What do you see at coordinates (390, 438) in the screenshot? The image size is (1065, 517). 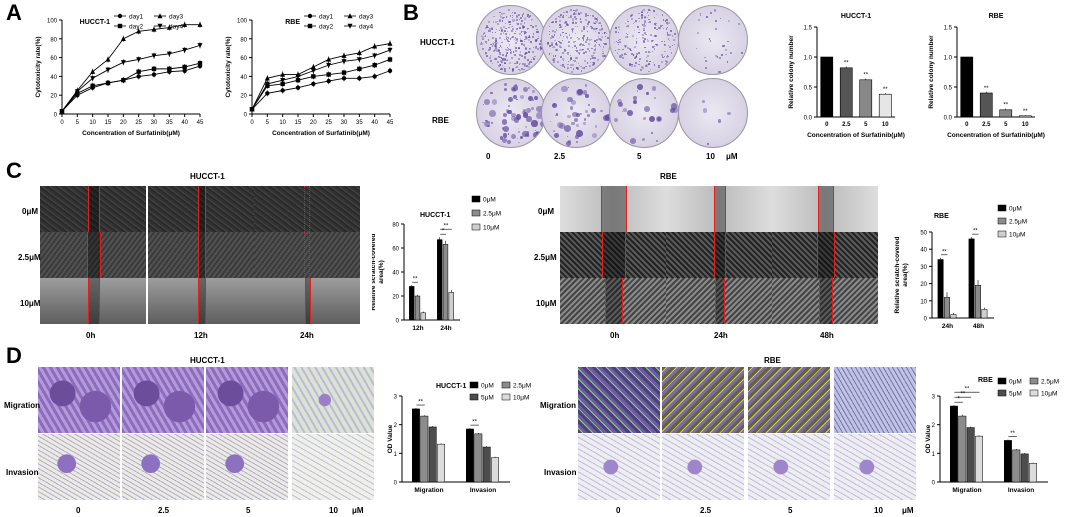 I see `y-axis-label: OD Value` at bounding box center [390, 438].